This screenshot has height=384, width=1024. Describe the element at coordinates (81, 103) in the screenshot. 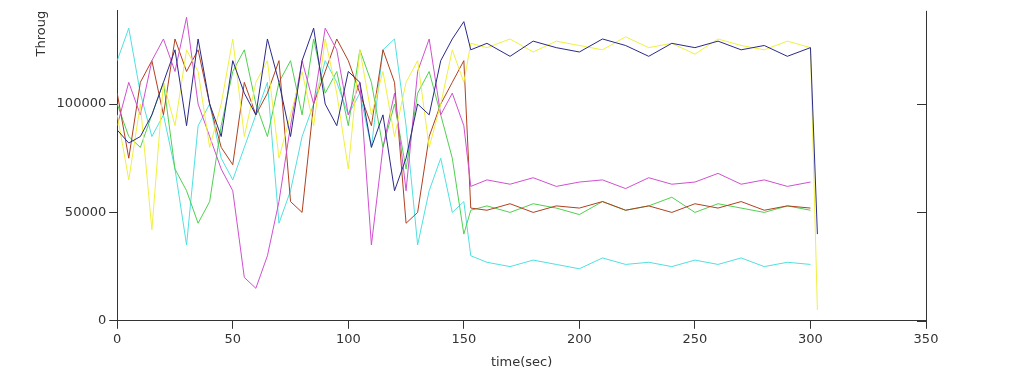

I see `y-tick-label: 100000` at that location.